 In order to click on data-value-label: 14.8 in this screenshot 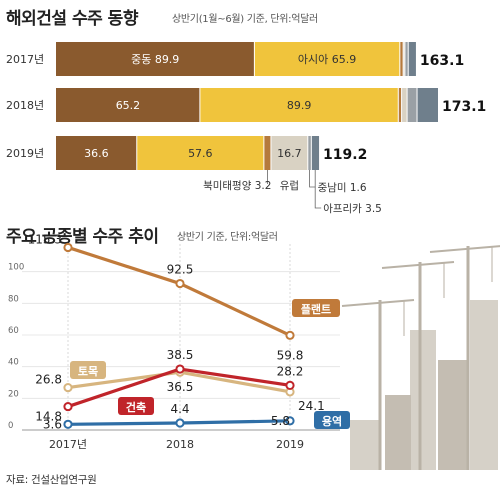, I will do `click(48, 417)`.